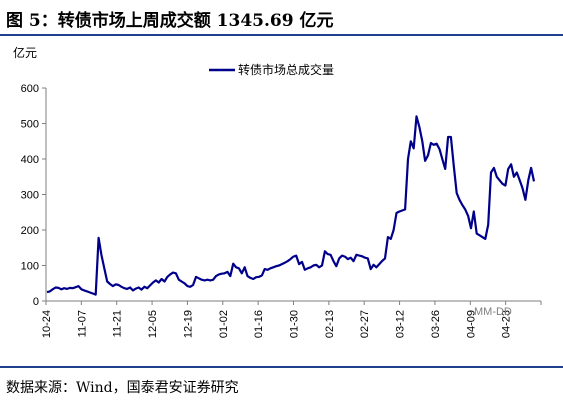 The image size is (563, 405). Describe the element at coordinates (30, 160) in the screenshot. I see `y-tick-label: 400` at that location.